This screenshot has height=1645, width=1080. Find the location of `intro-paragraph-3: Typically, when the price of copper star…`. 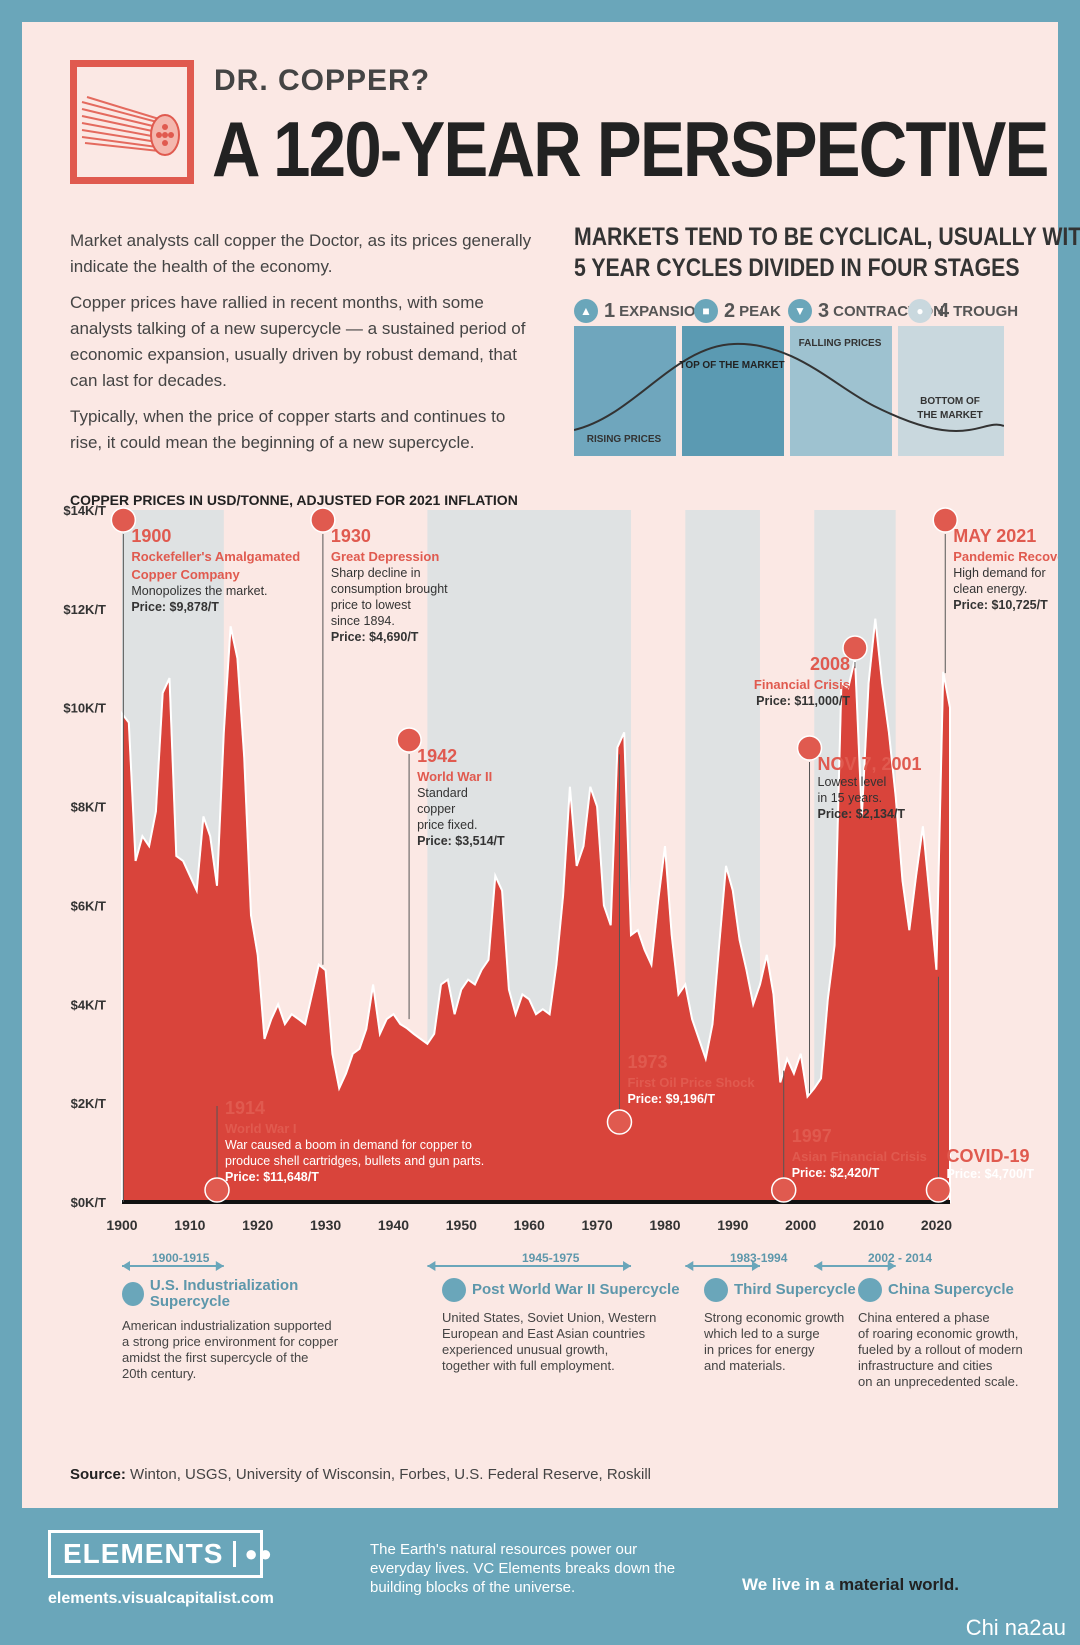

intro-paragraph-3: Typically, when the price of copper star… is located at coordinates (288, 429).